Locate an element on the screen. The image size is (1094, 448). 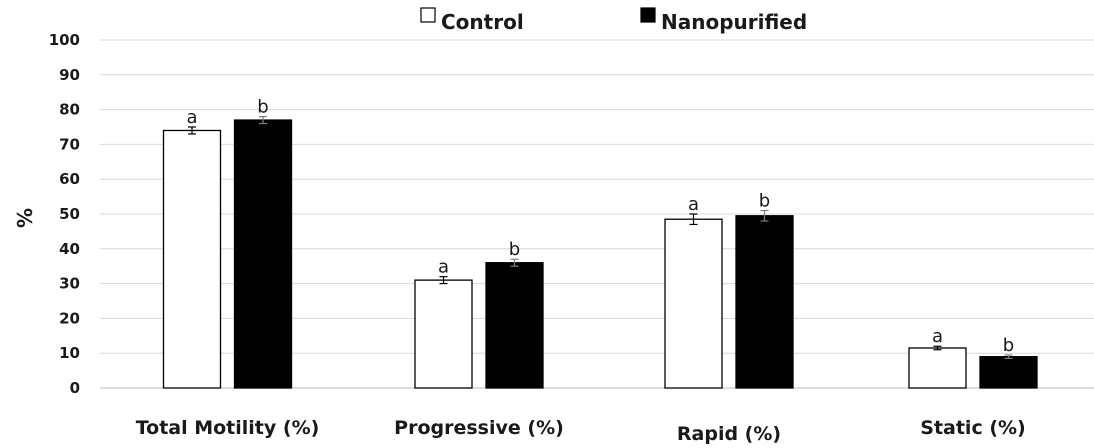
y-tick-label: 0 is located at coordinates (75, 388).